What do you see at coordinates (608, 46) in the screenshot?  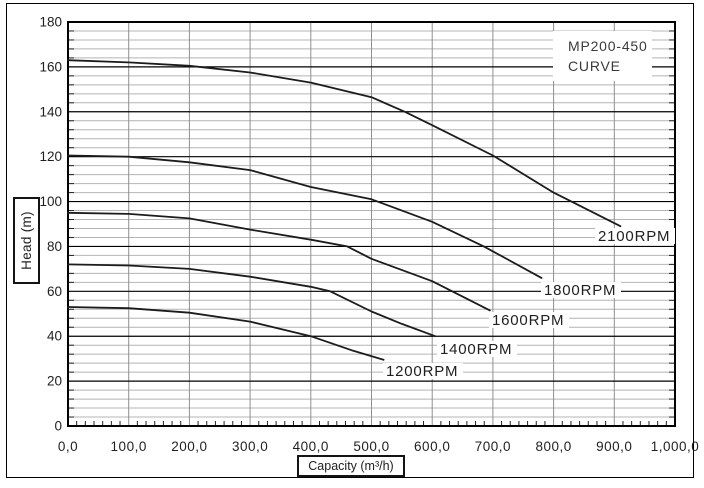 I see `chart-title-model: MP200-450` at bounding box center [608, 46].